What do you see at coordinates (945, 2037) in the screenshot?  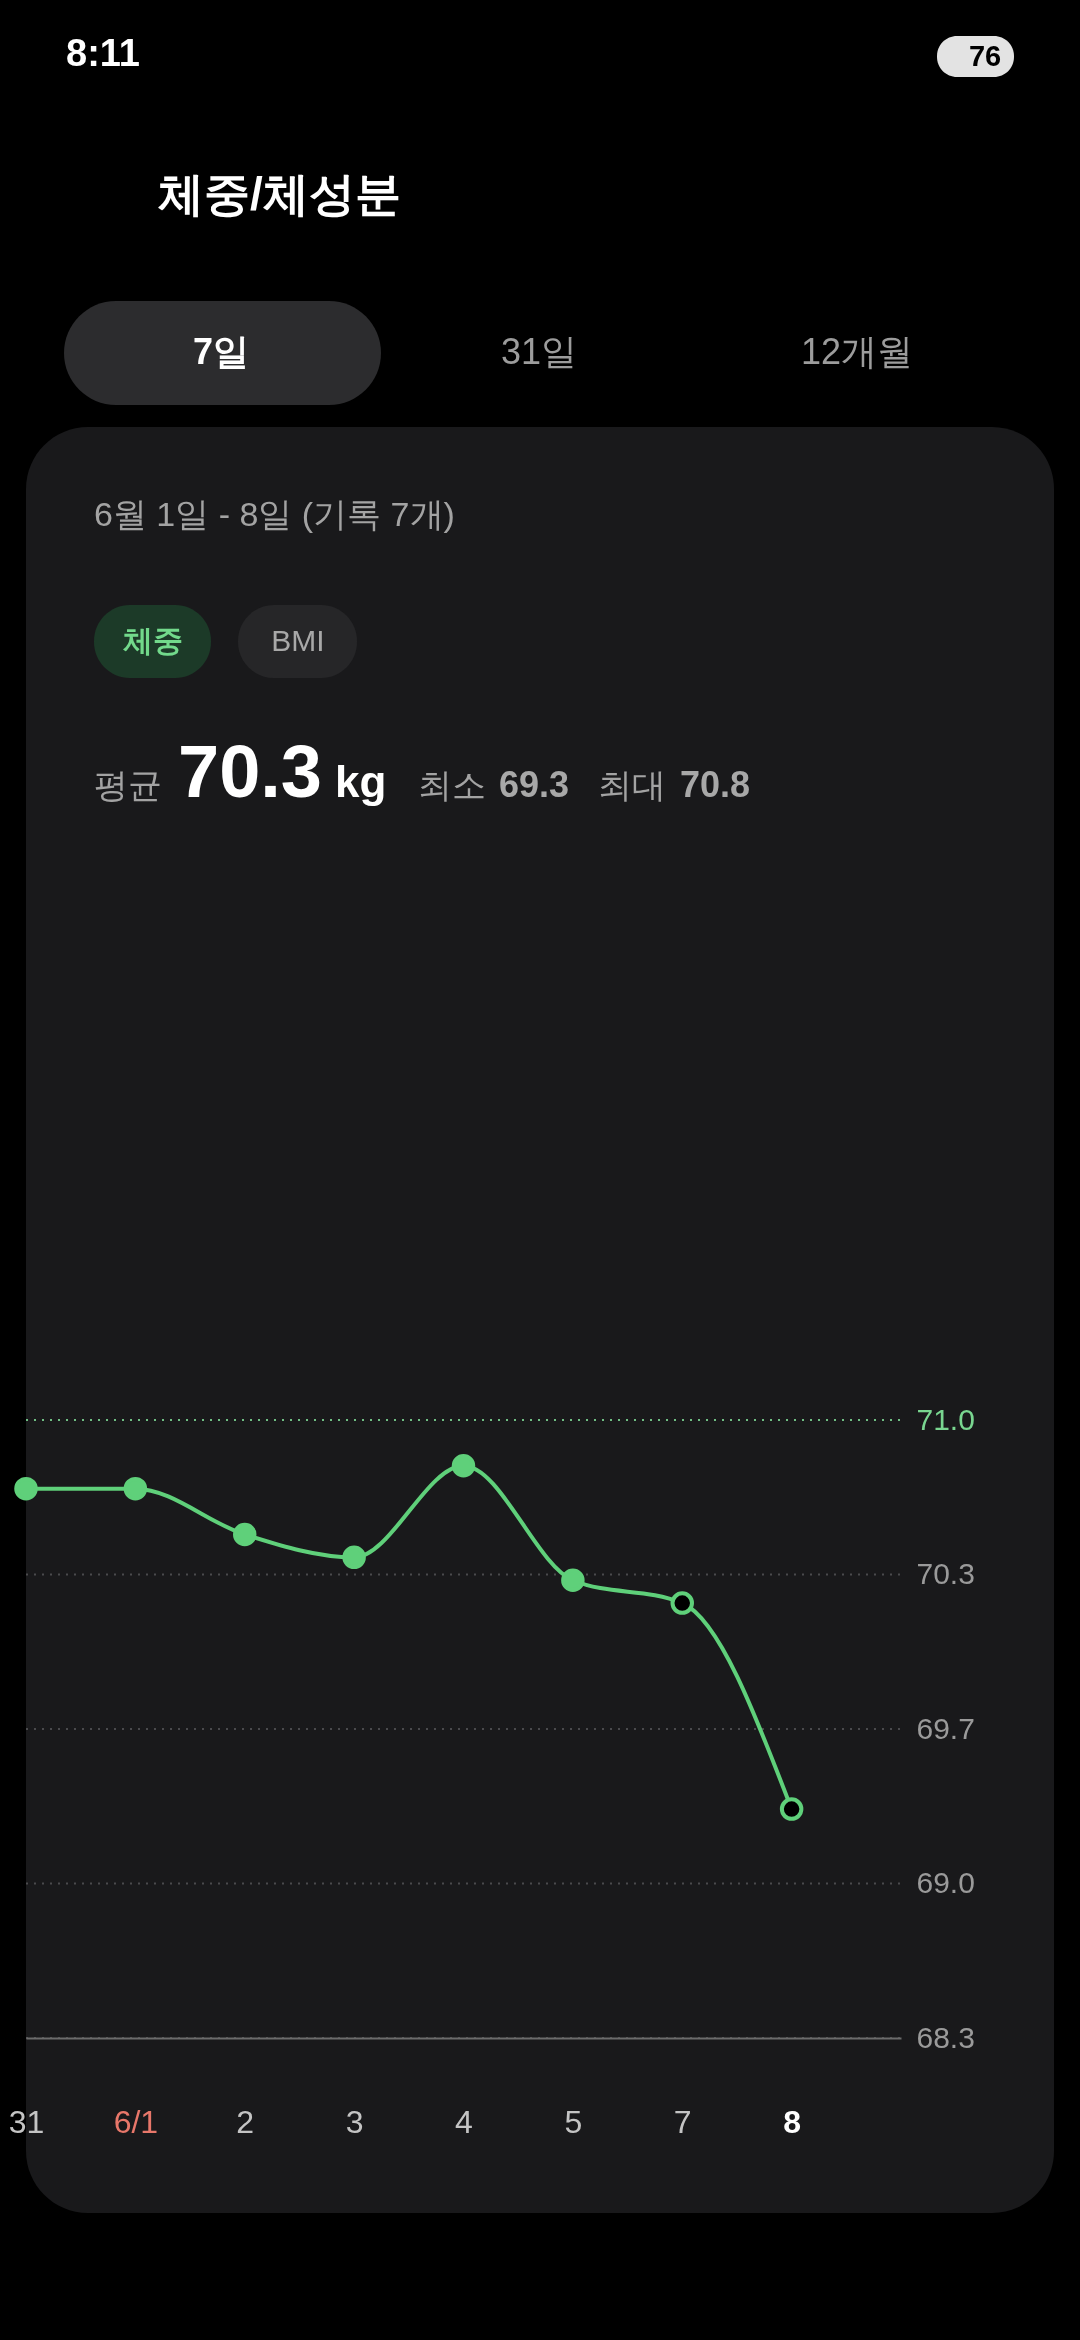 I see `y-tick-label: 68.3` at bounding box center [945, 2037].